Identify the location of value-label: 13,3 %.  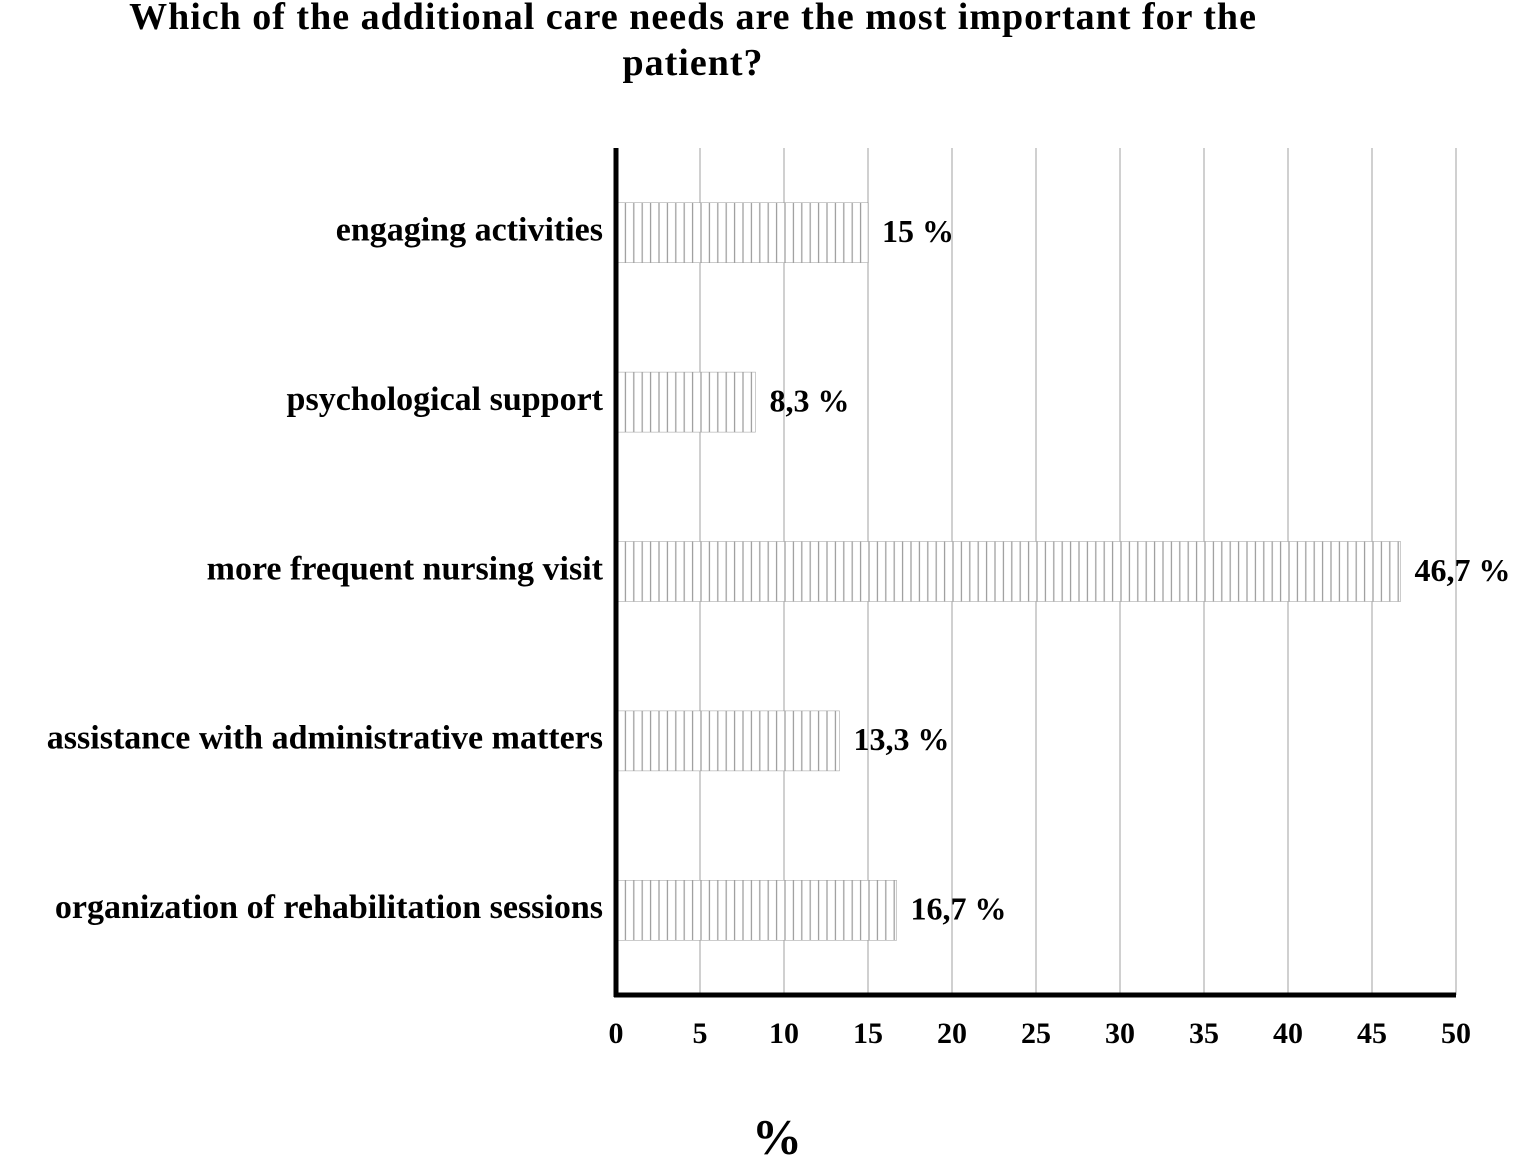
(901, 739).